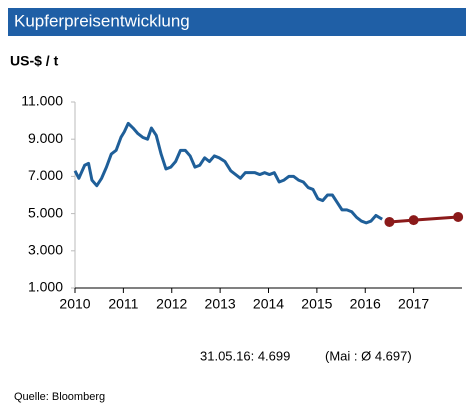 The width and height of the screenshot is (475, 409). Describe the element at coordinates (45, 287) in the screenshot. I see `y-tick-label: 1.000` at that location.